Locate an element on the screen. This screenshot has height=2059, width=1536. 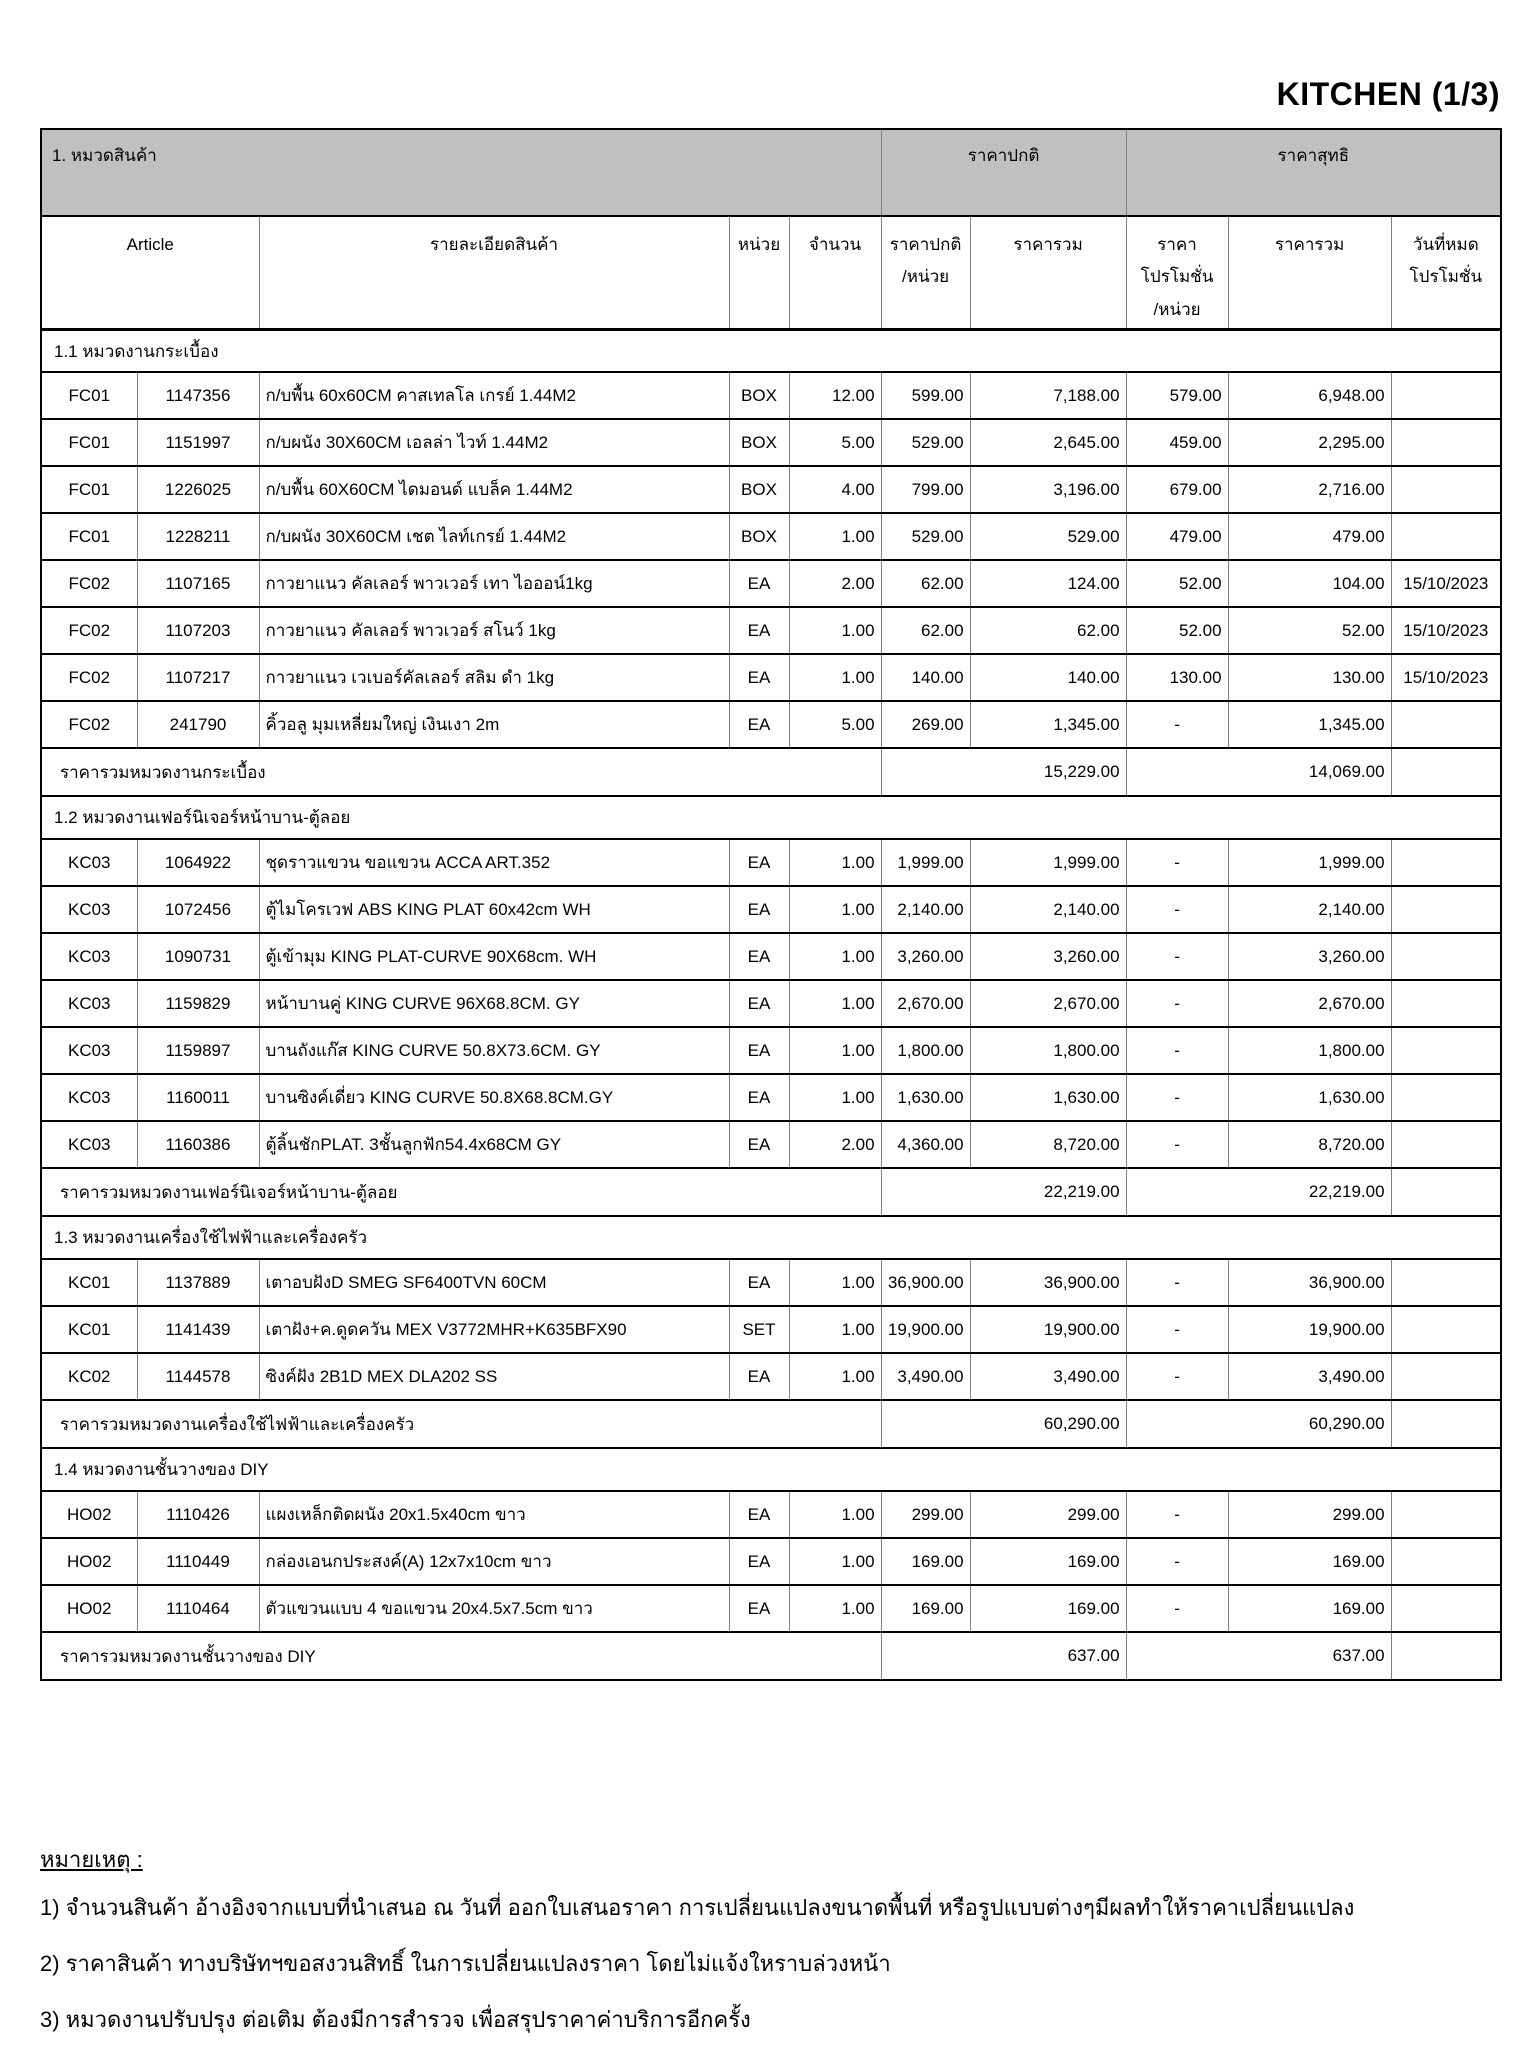
subtotal-net-total: 637.00 is located at coordinates (1258, 1656).